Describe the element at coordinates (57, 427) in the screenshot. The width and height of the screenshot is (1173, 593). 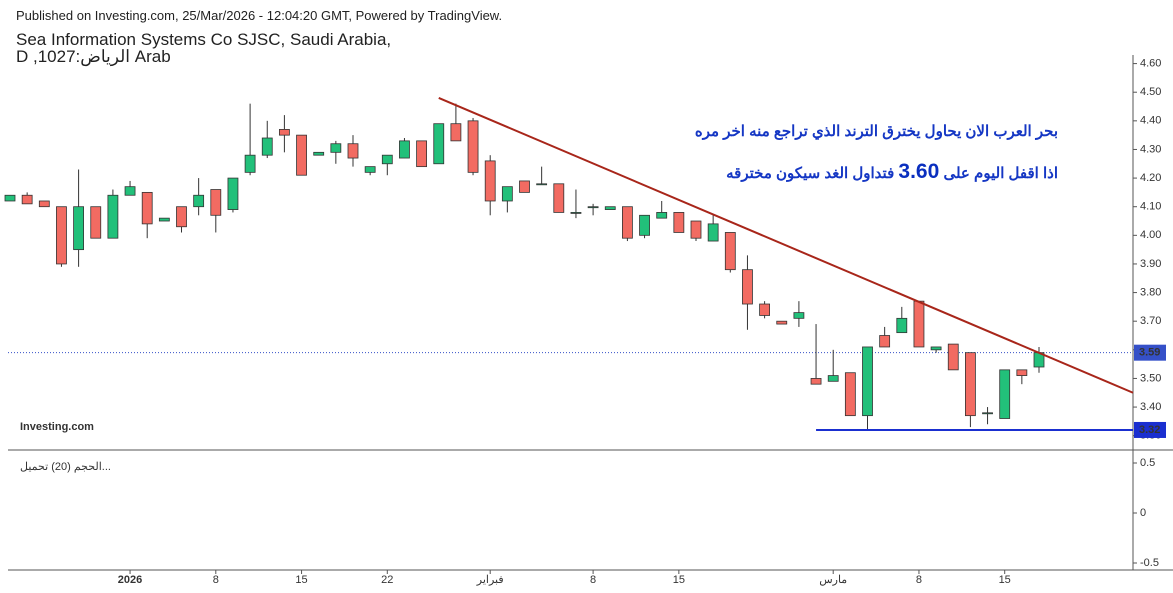
I see `watermark: Investing.com` at that location.